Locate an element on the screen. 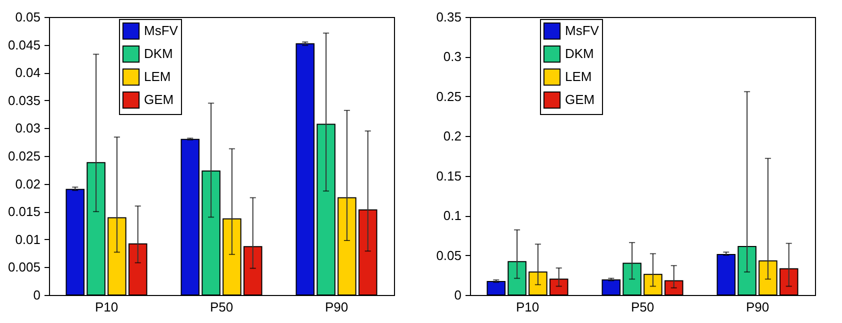  y-tick-label: 0.02 is located at coordinates (27, 184).